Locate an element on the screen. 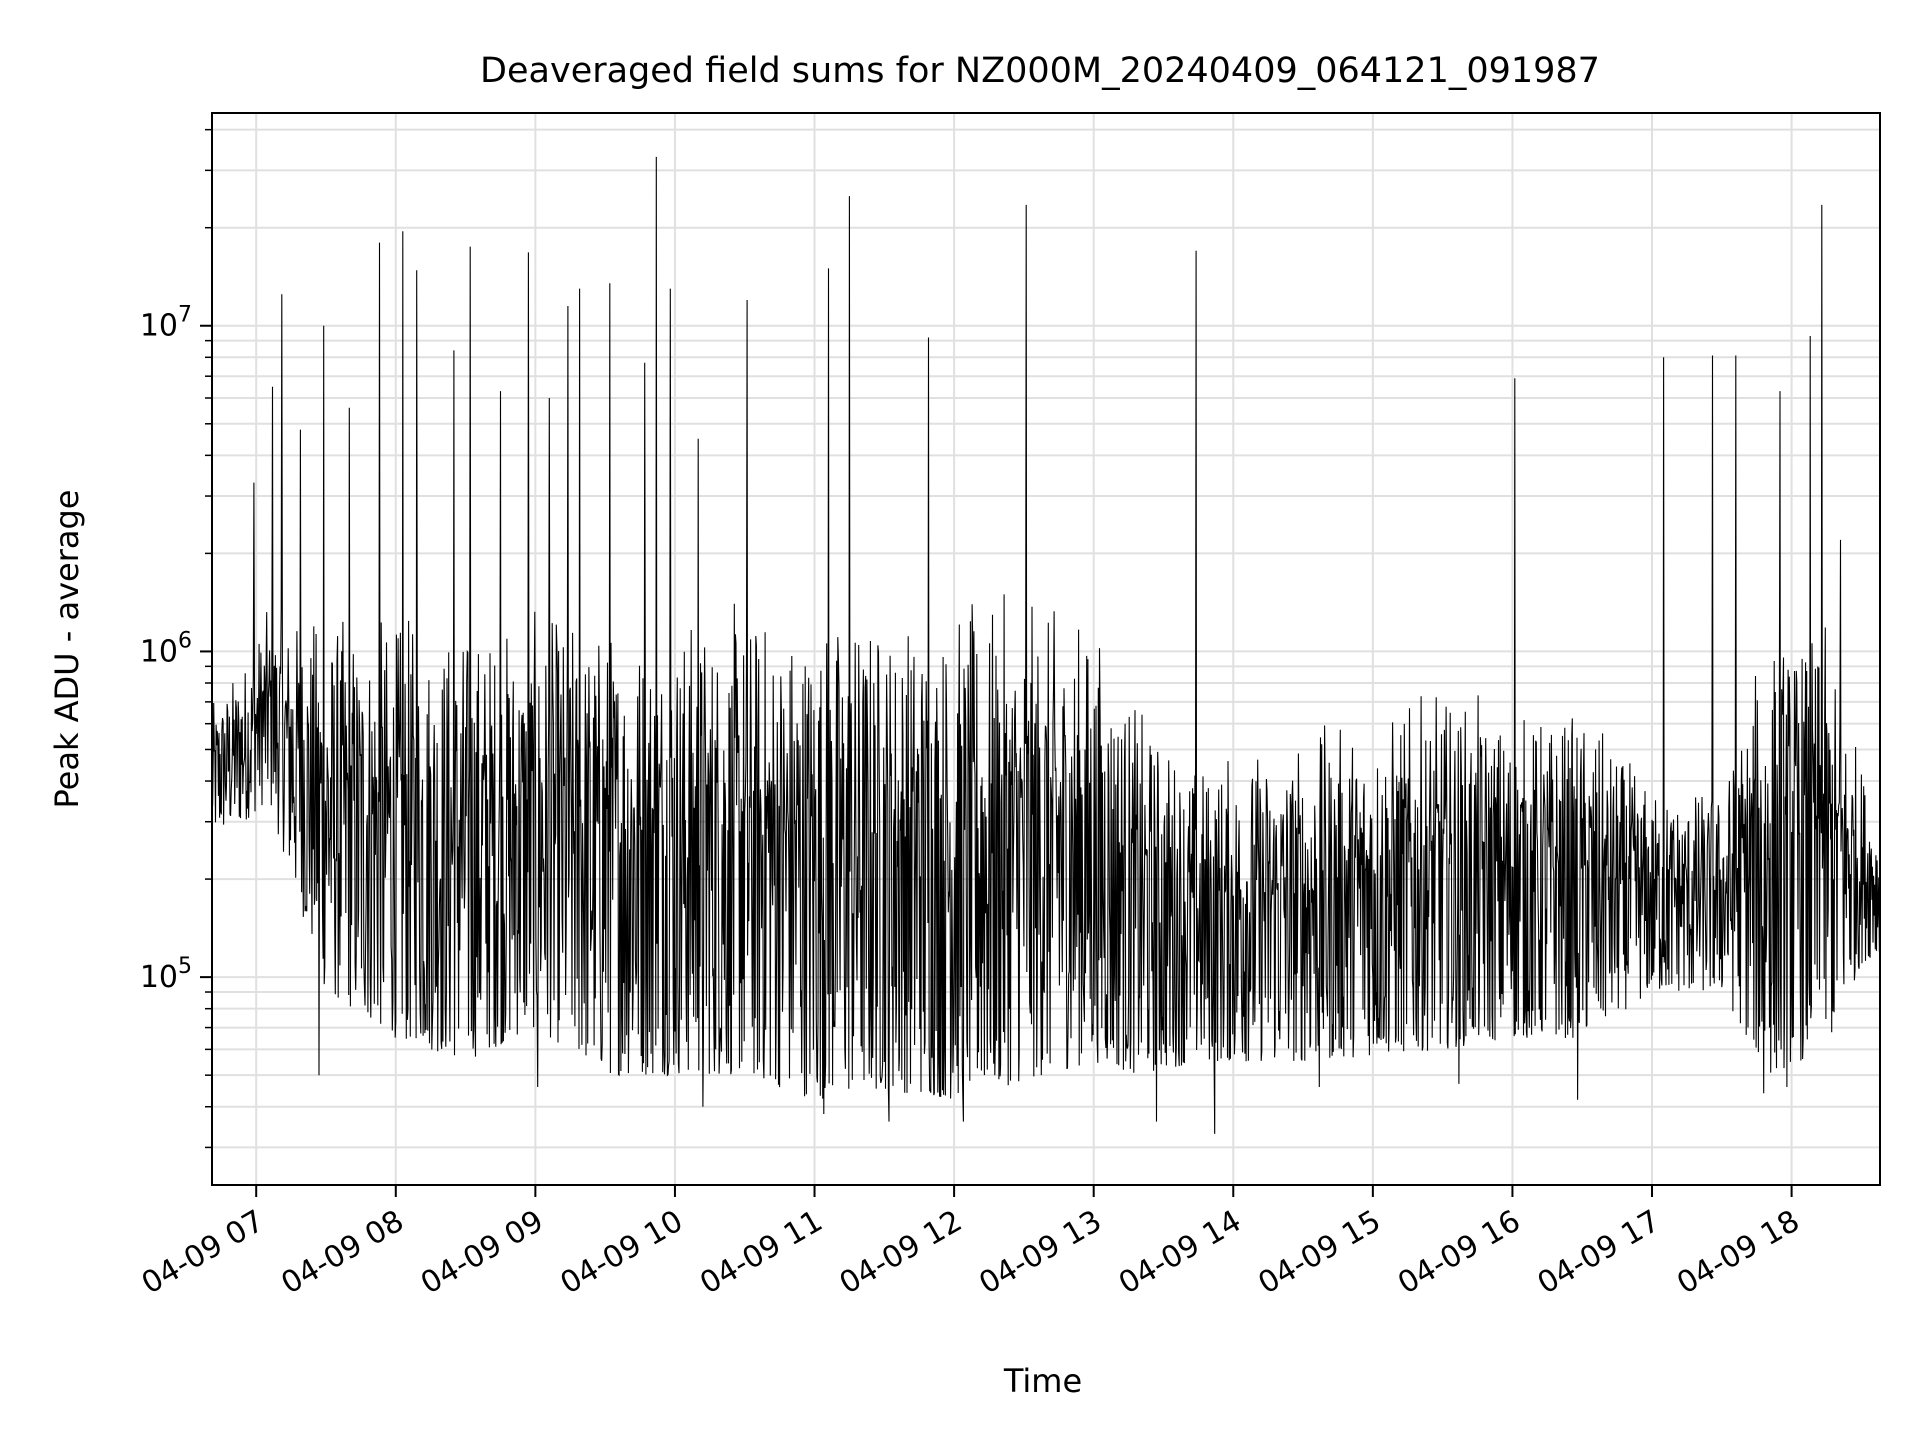 This screenshot has width=1920, height=1440. y-axis-label: Peak ADU - average is located at coordinates (67, 649).